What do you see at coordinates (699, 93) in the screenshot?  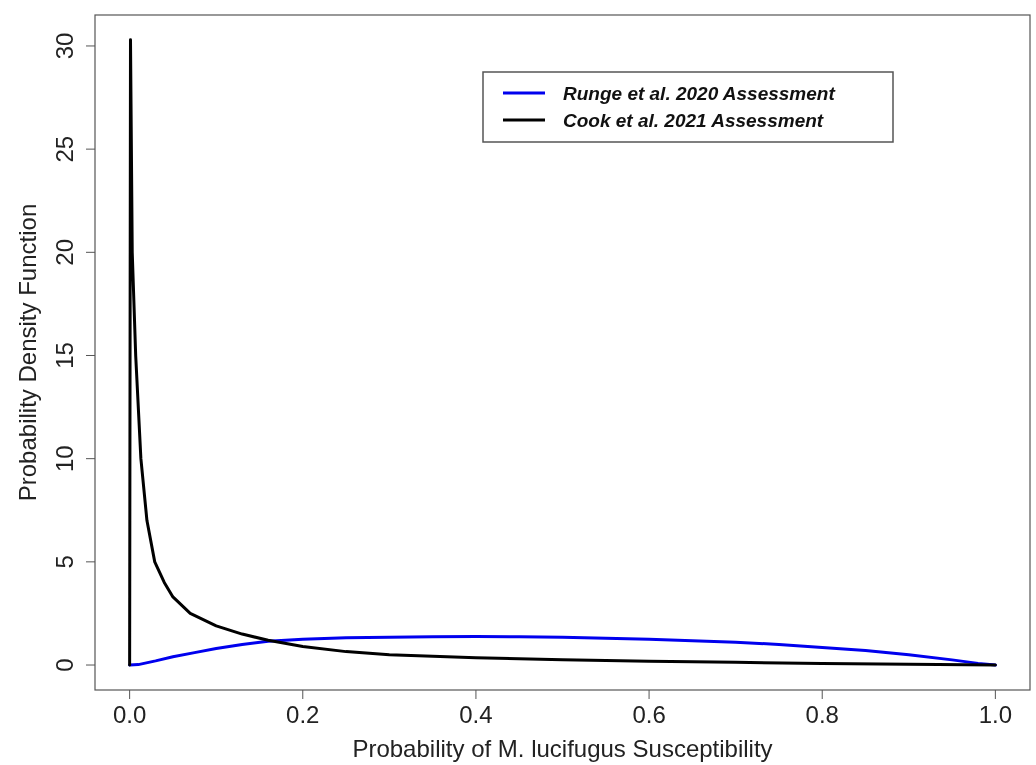 I see `legend-label: Runge et al. 2020 Assessment` at bounding box center [699, 93].